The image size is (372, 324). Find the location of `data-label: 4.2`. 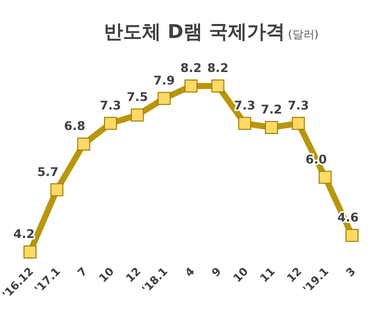

data-label: 4.2 is located at coordinates (24, 234).